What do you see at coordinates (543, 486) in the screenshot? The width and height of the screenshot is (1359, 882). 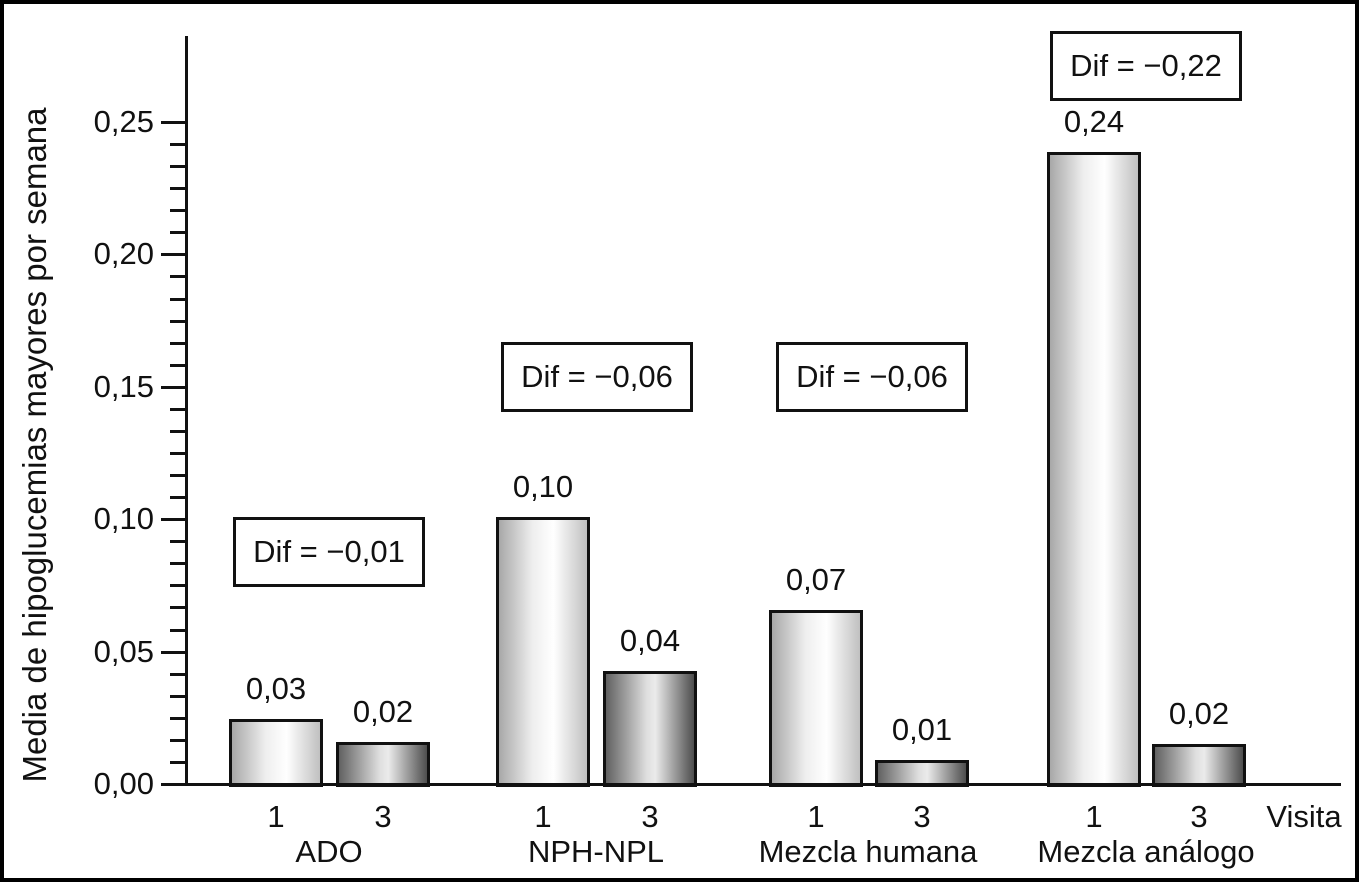 I see `bar-value-label: 0,10` at bounding box center [543, 486].